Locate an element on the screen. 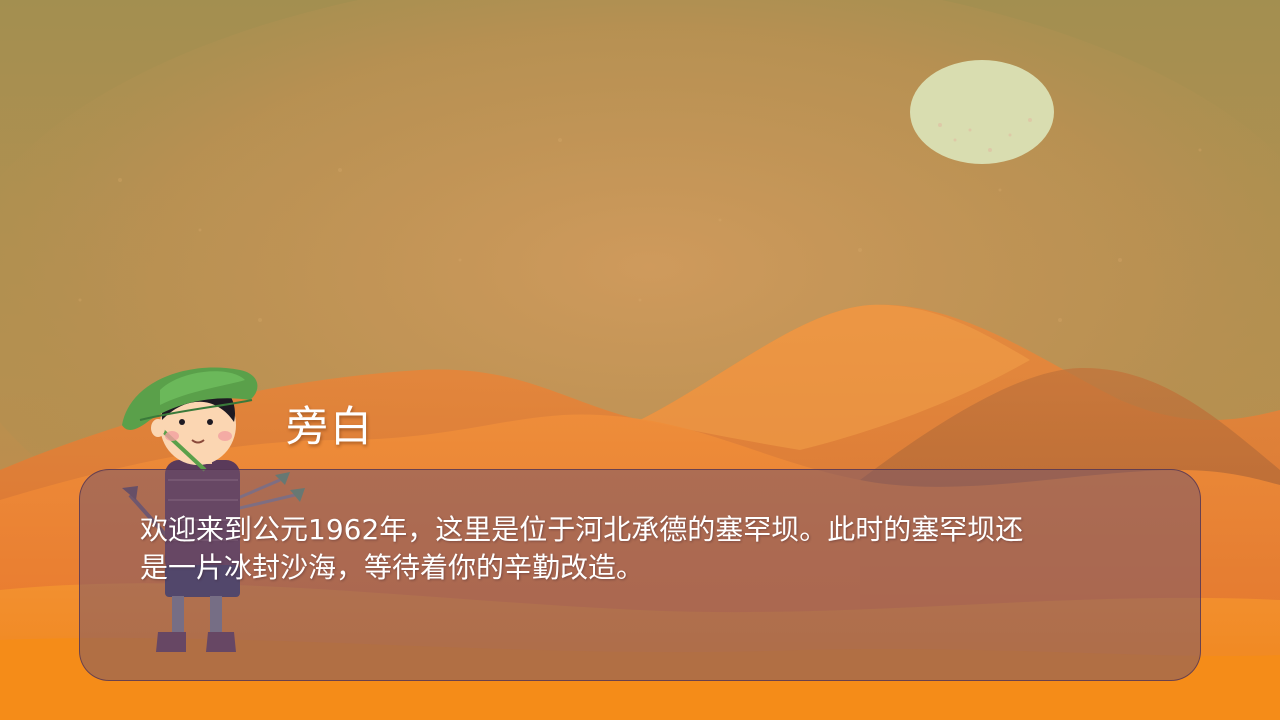 This screenshot has width=1280, height=720. speaker-name: 旁白 is located at coordinates (330, 426).